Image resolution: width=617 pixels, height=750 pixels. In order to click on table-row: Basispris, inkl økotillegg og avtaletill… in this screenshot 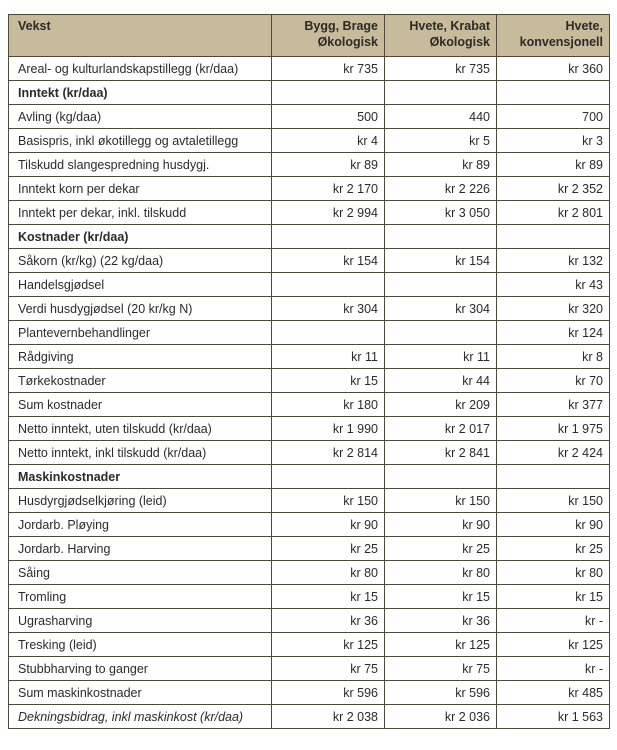, I will do `click(309, 140)`.